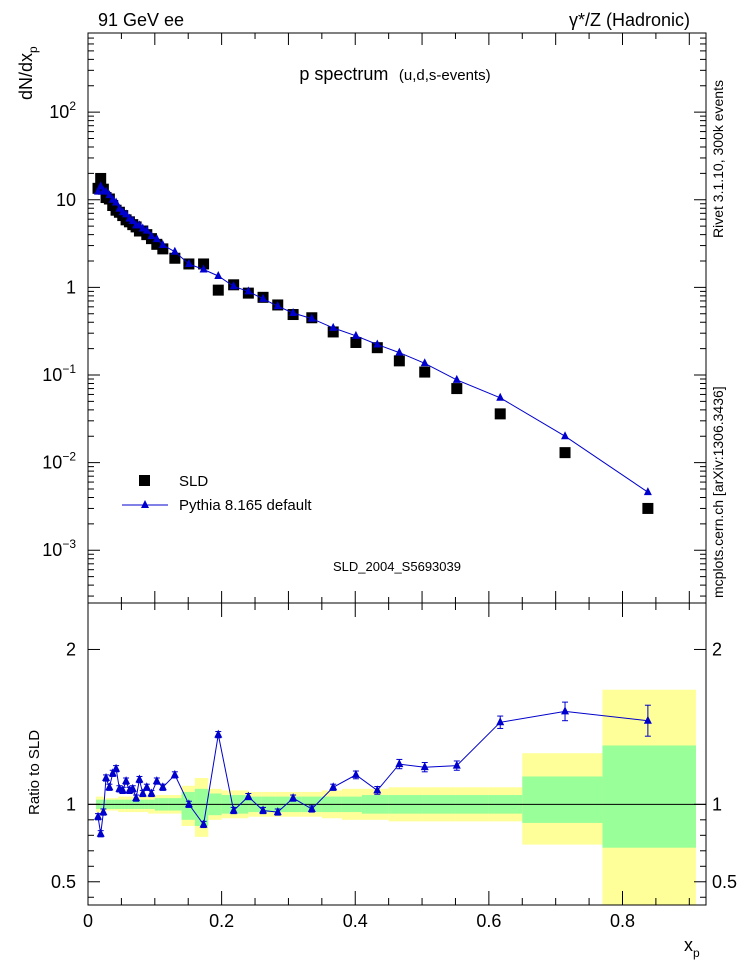 The image size is (746, 972). What do you see at coordinates (445, 75) in the screenshot?
I see `main-subtitle-text: (u,d,s-events)` at bounding box center [445, 75].